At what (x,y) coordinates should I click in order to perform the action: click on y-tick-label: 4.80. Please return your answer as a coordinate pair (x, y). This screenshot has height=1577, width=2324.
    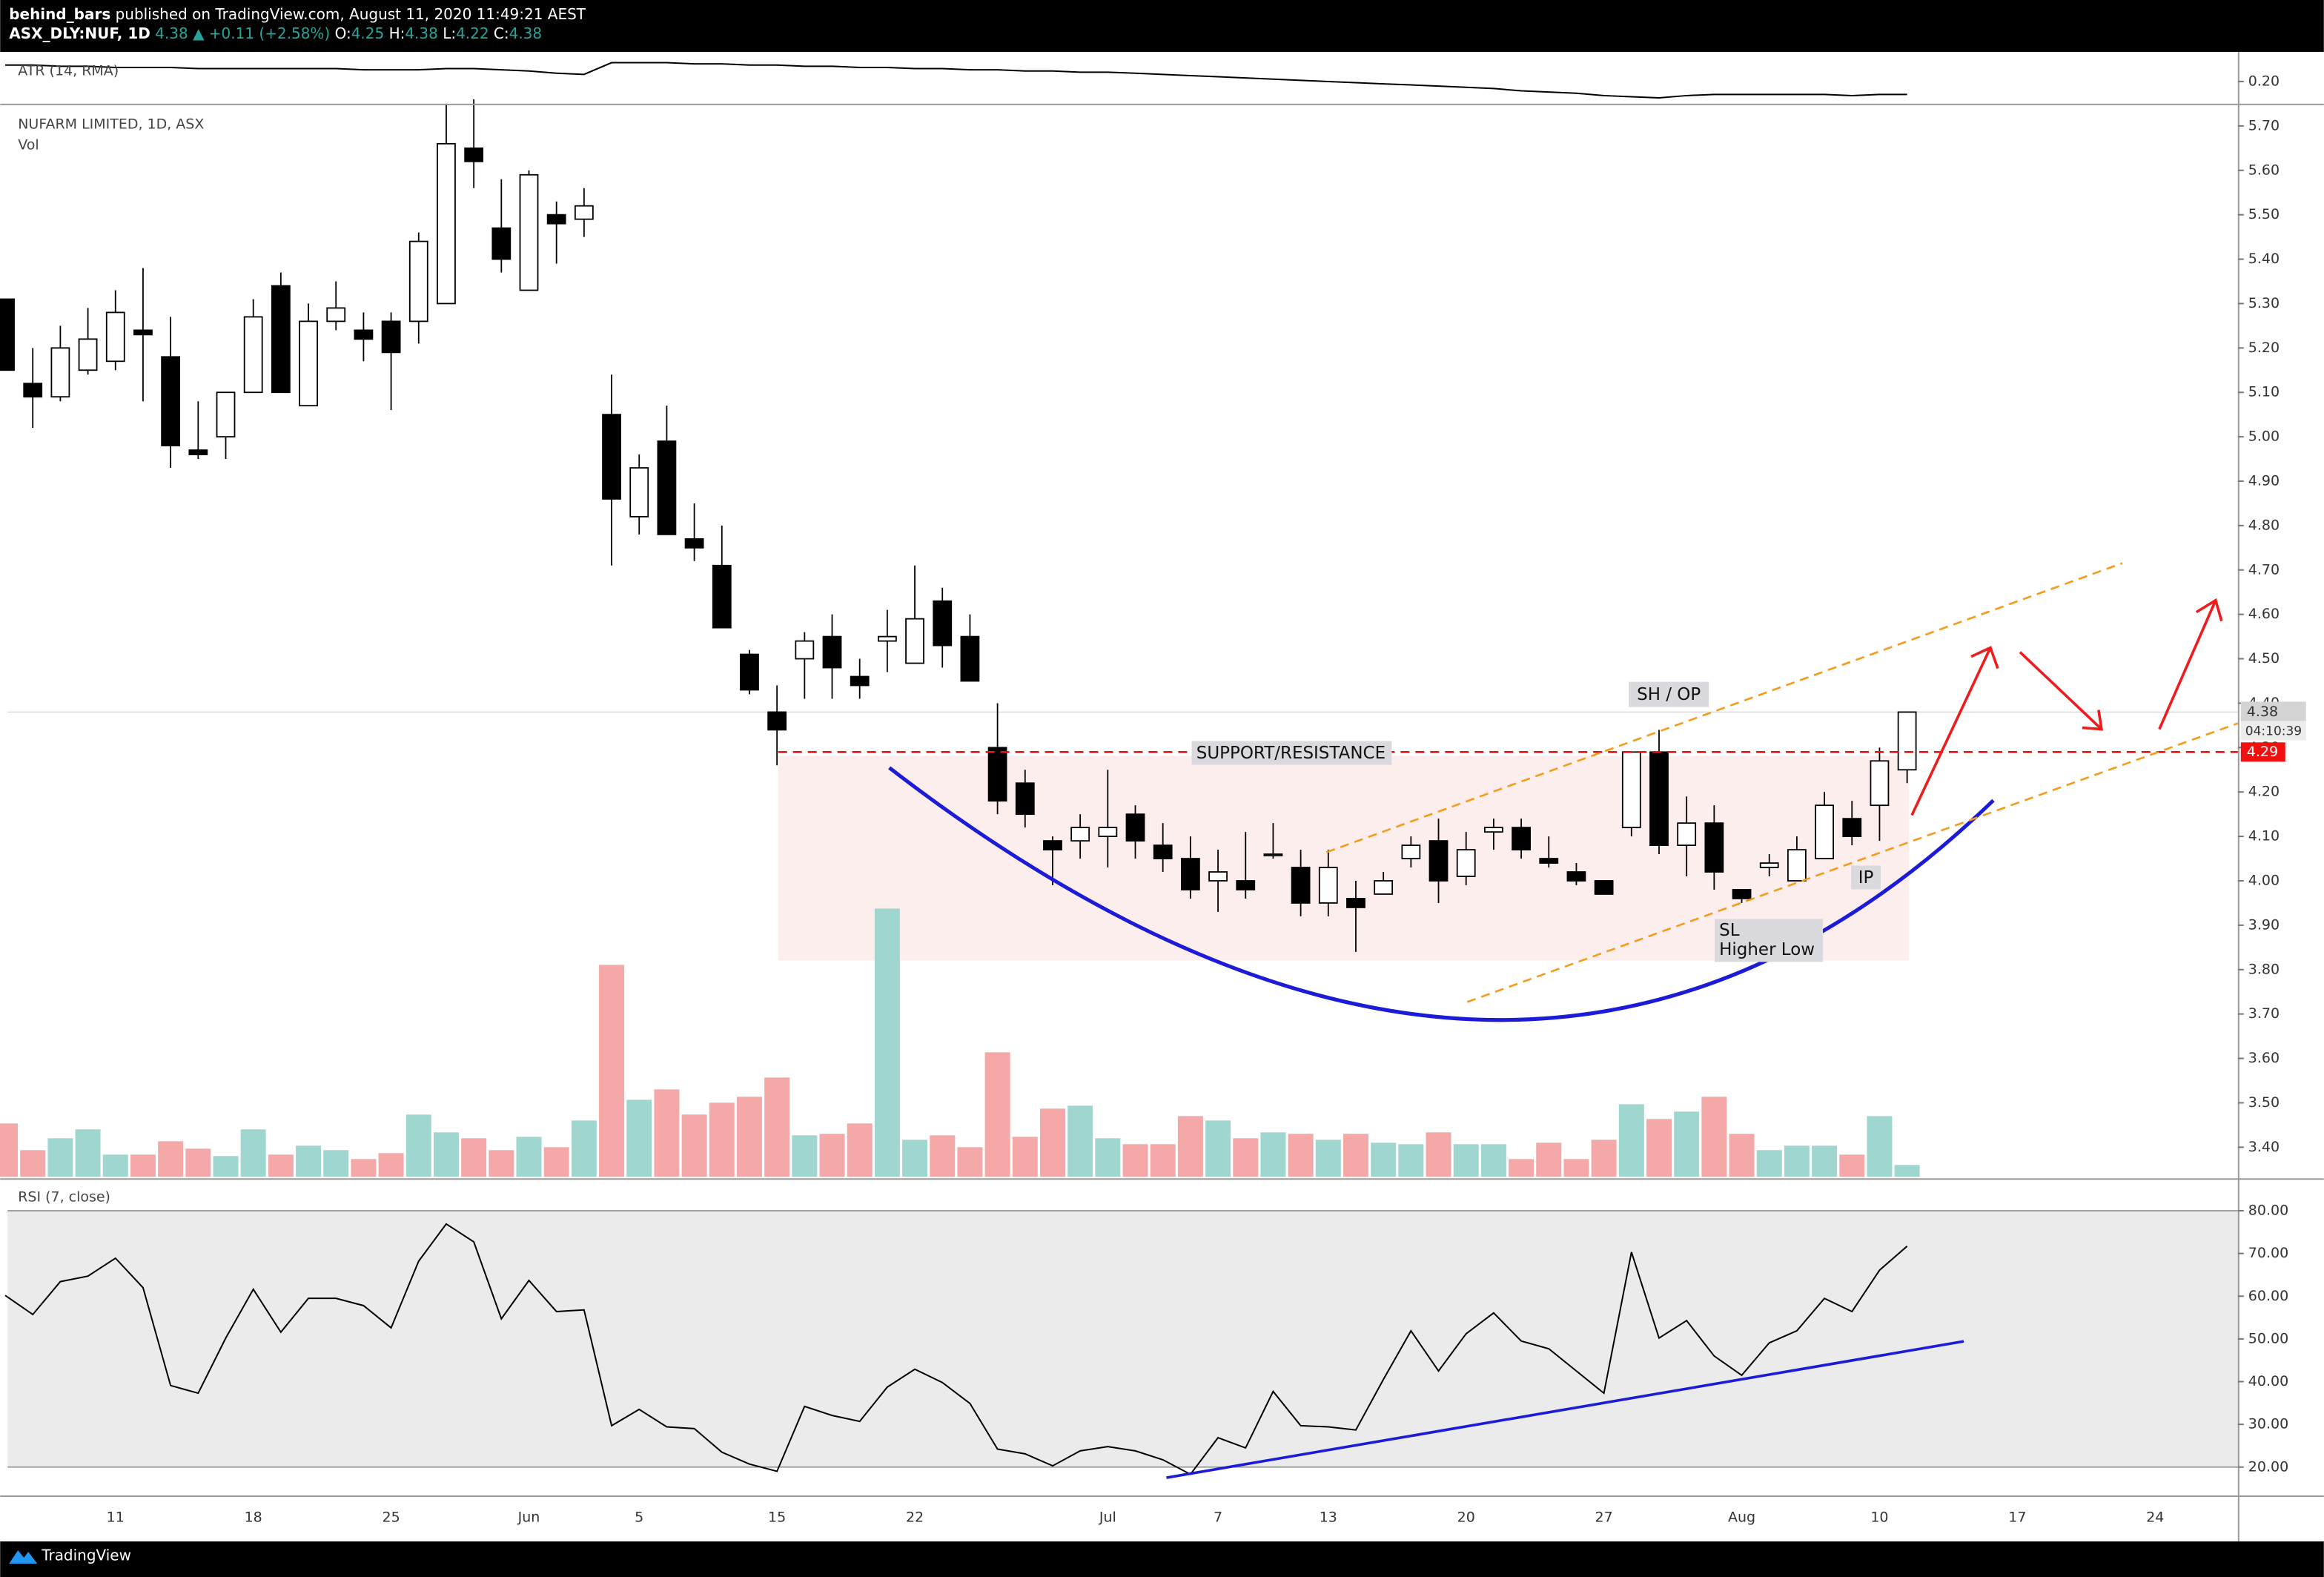
    Looking at the image, I should click on (2264, 525).